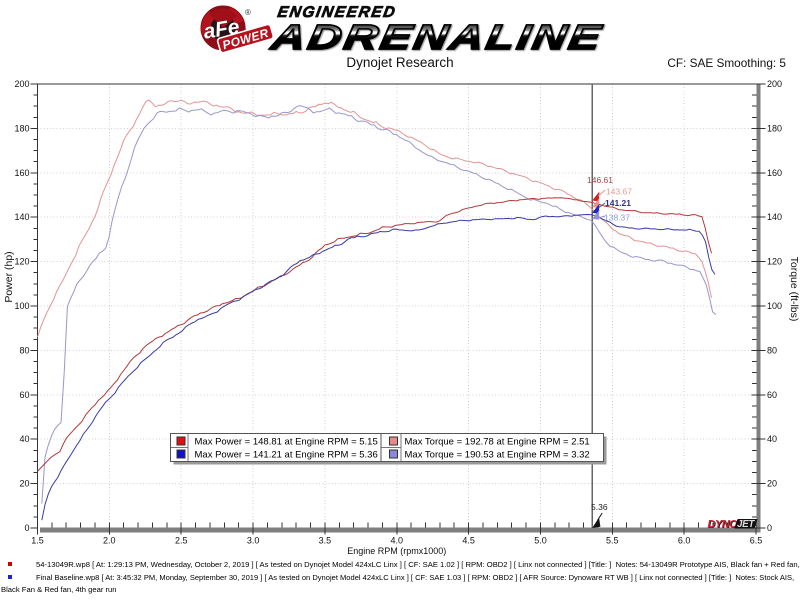 The height and width of the screenshot is (600, 800). What do you see at coordinates (325, 541) in the screenshot?
I see `svg-text: 3.5` at bounding box center [325, 541].